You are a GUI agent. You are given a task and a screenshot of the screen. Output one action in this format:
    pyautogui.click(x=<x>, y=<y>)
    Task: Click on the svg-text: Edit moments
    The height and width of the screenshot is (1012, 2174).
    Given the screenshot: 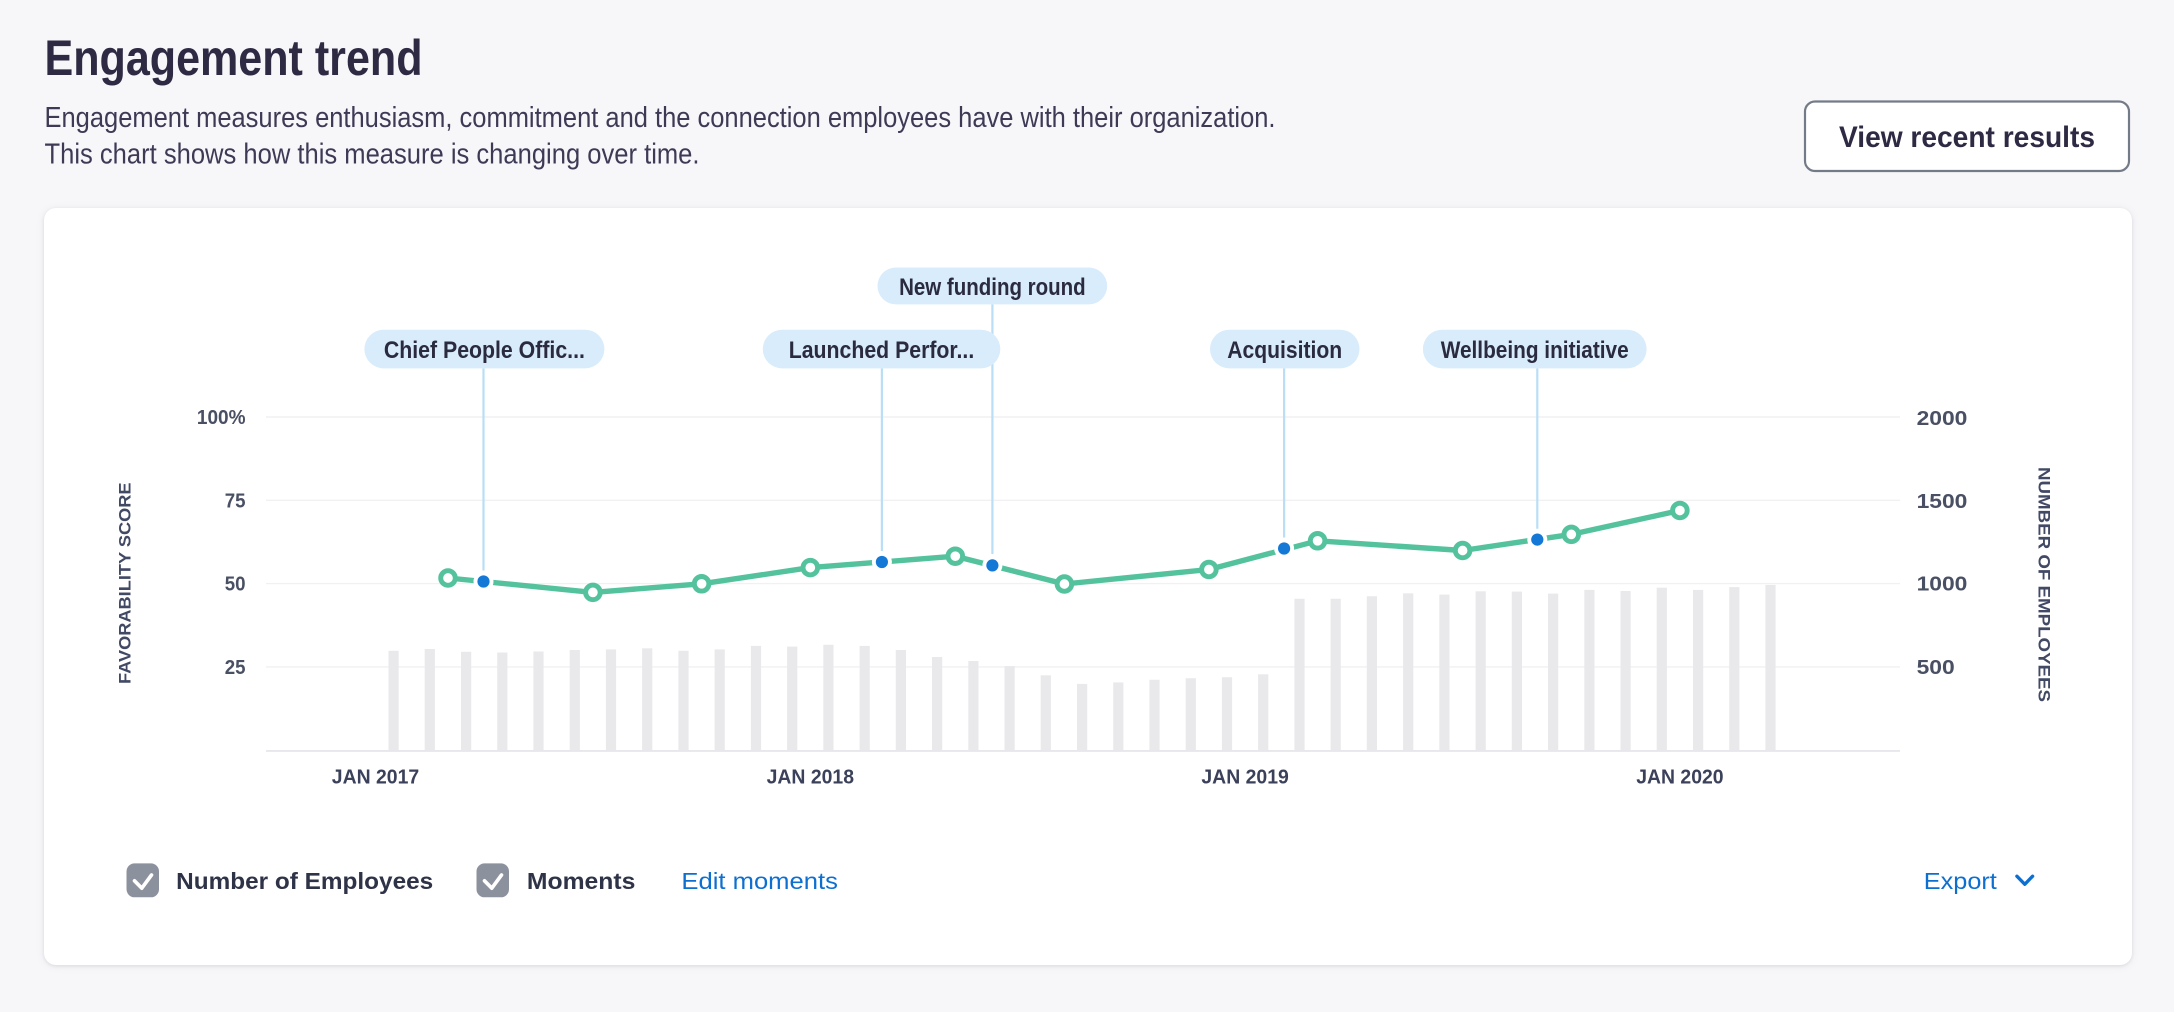 What is the action you would take?
    pyautogui.click(x=759, y=881)
    